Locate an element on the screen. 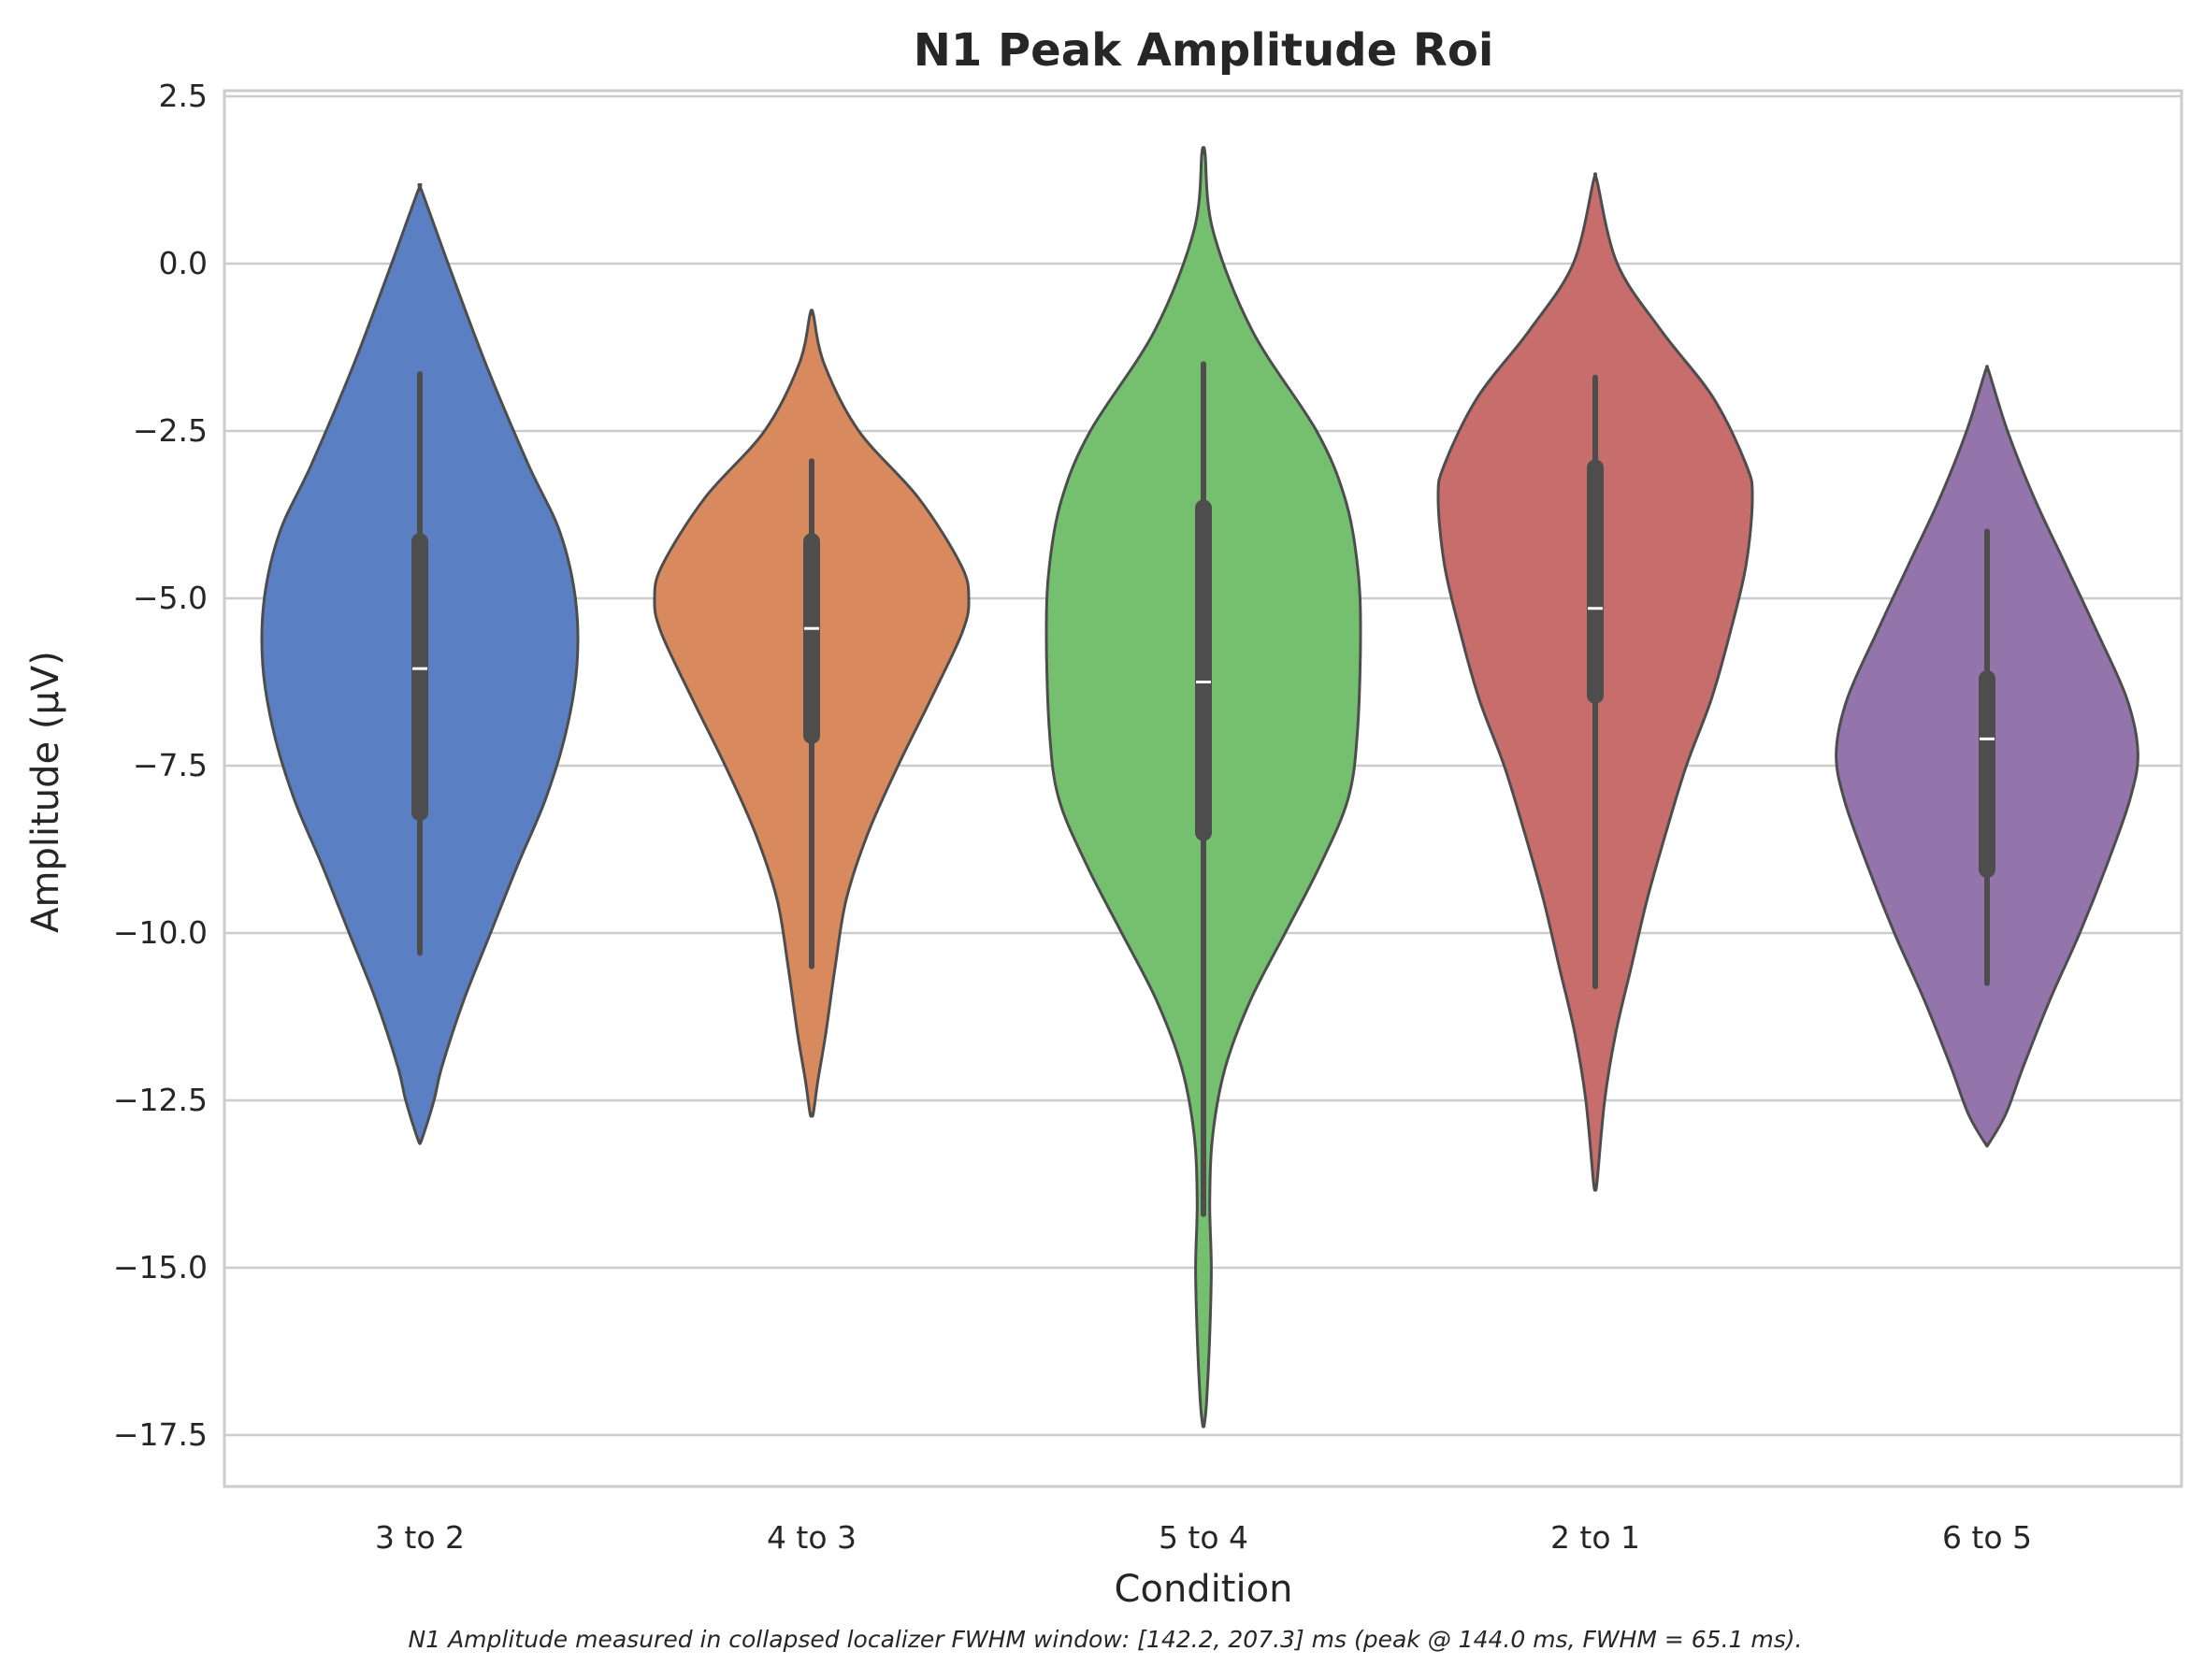 This screenshot has width=2204, height=1680. y-tick-label: −5.0 is located at coordinates (170, 598).